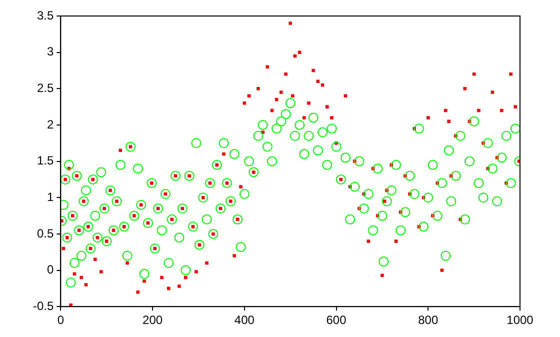  I want to click on x-tick-label: 200, so click(152, 320).